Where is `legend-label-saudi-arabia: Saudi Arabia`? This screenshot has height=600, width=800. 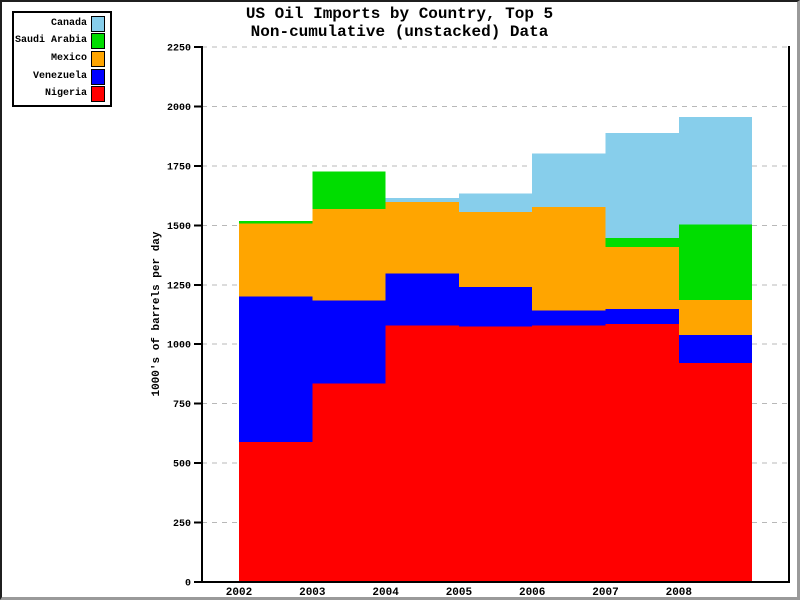 legend-label-saudi-arabia: Saudi Arabia is located at coordinates (50, 41).